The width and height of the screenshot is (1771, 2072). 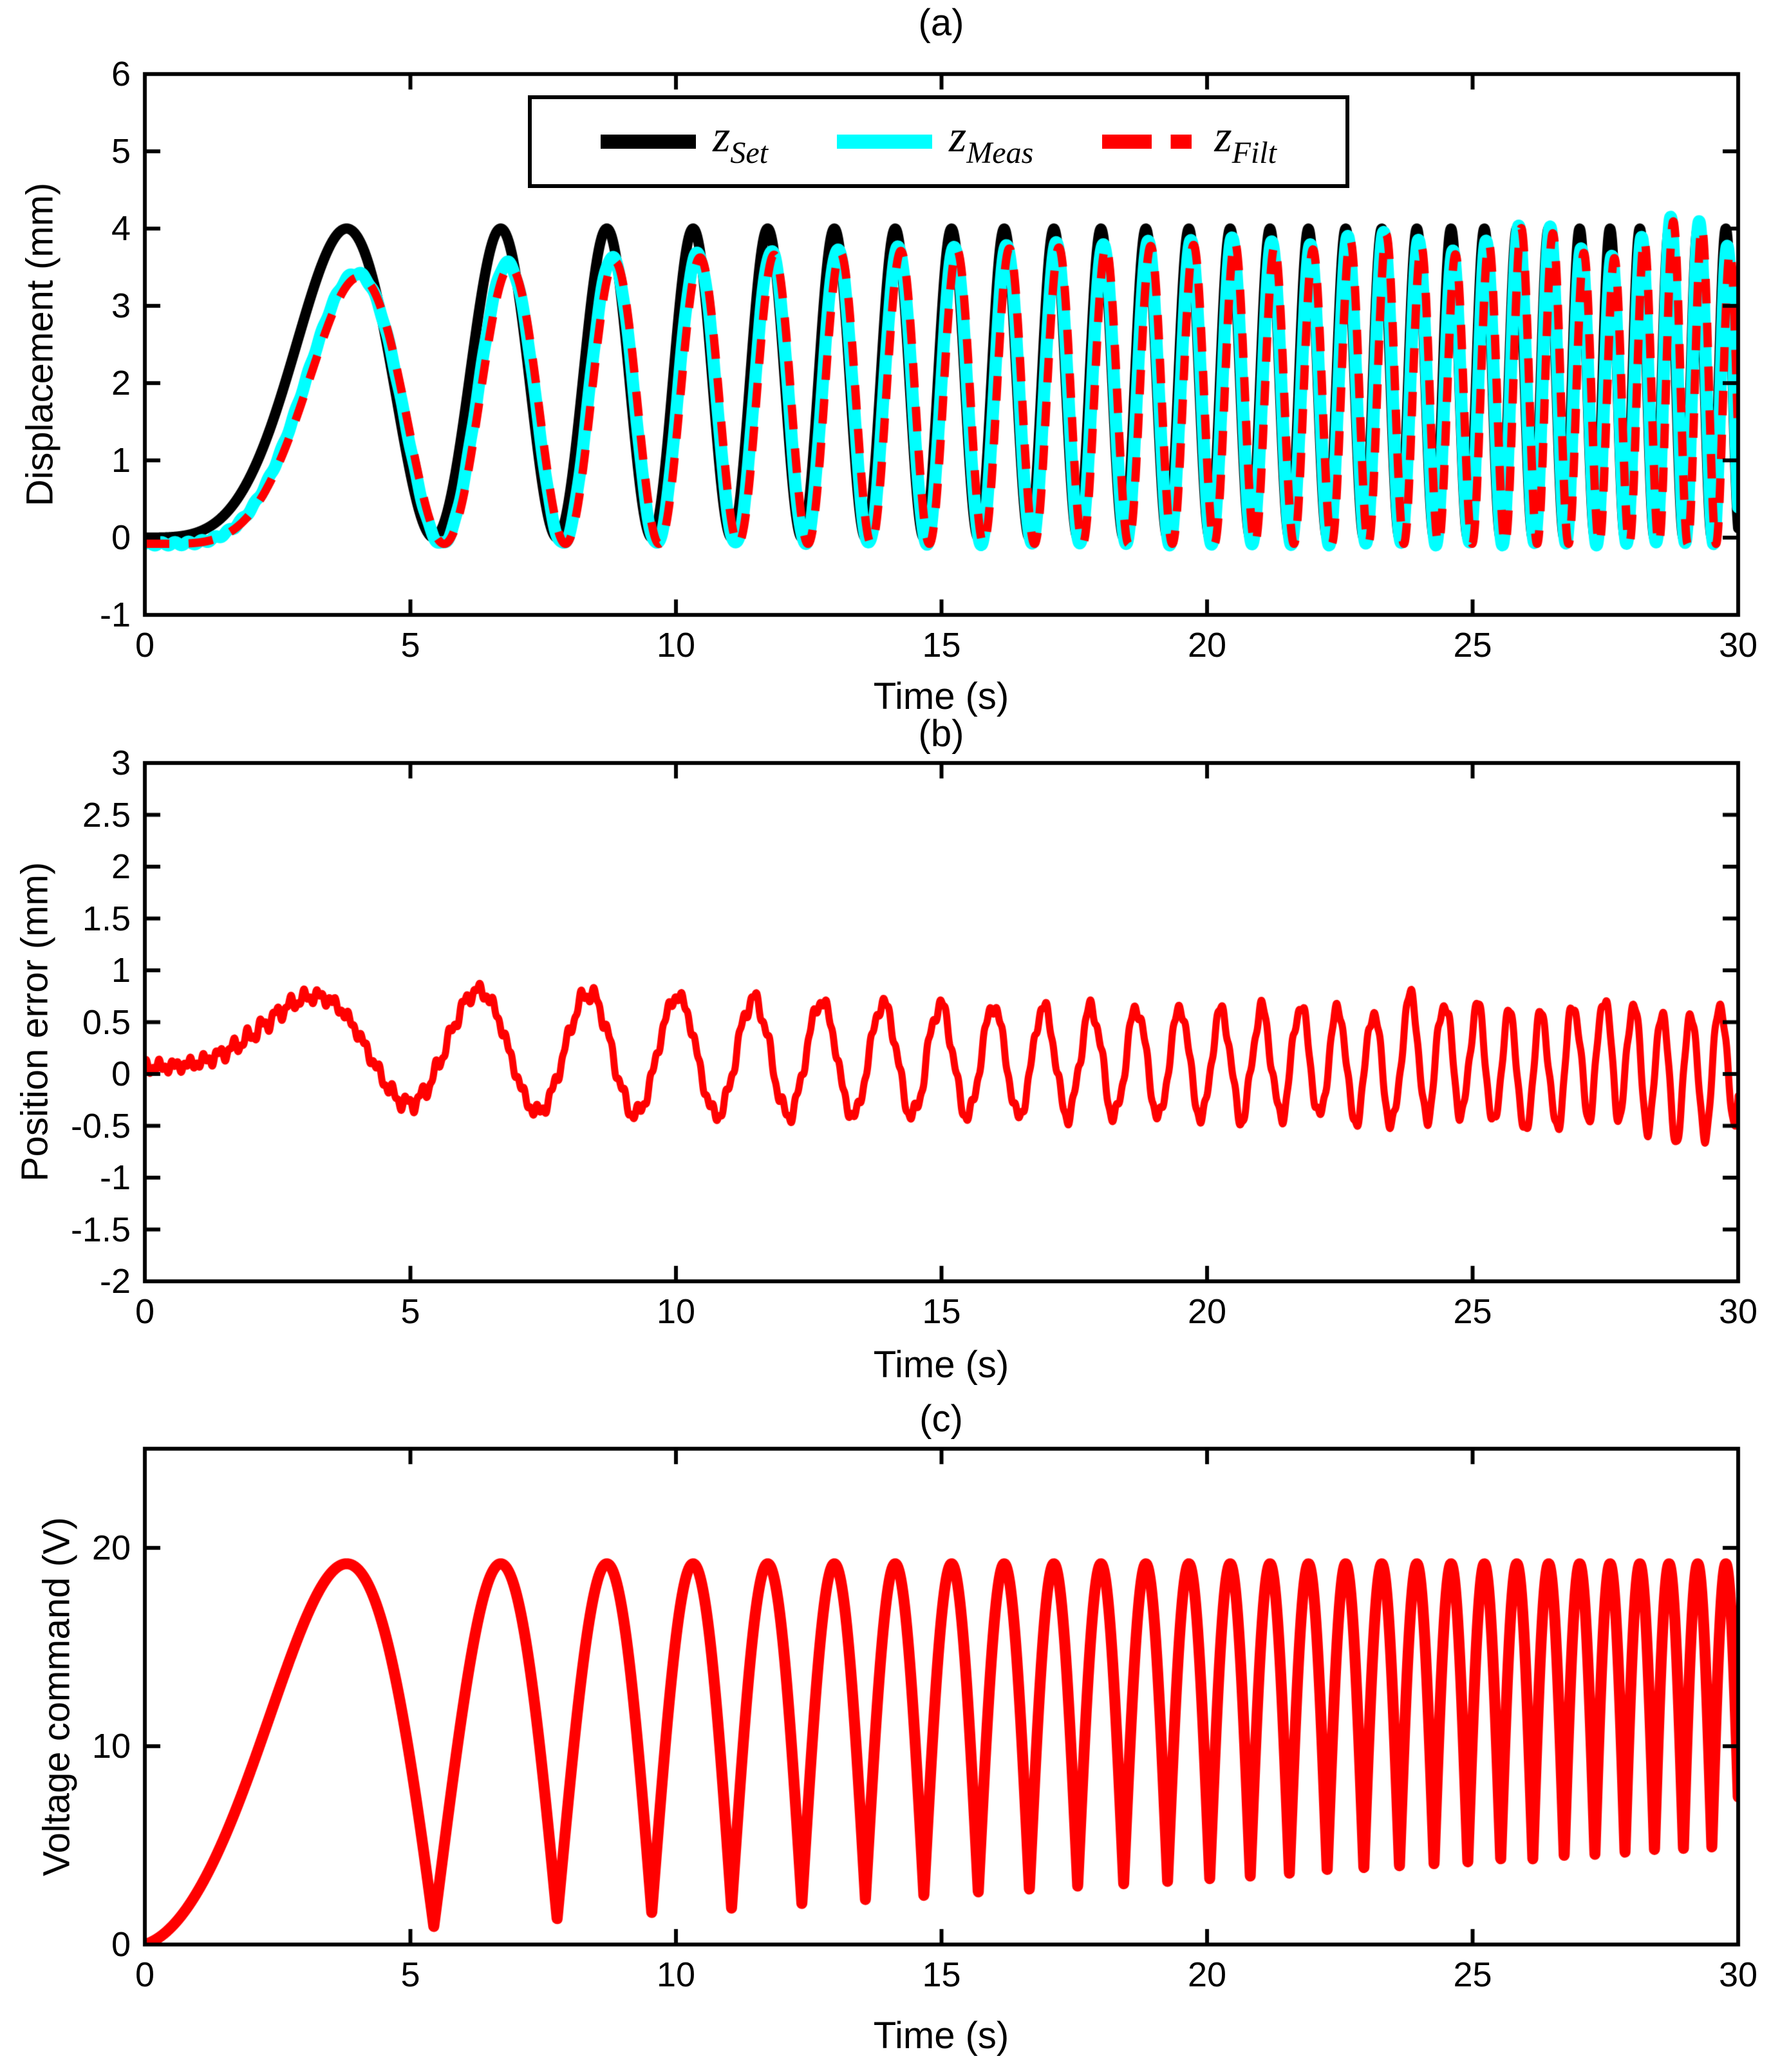 What do you see at coordinates (991, 141) in the screenshot?
I see `zmeas-label: zMeas` at bounding box center [991, 141].